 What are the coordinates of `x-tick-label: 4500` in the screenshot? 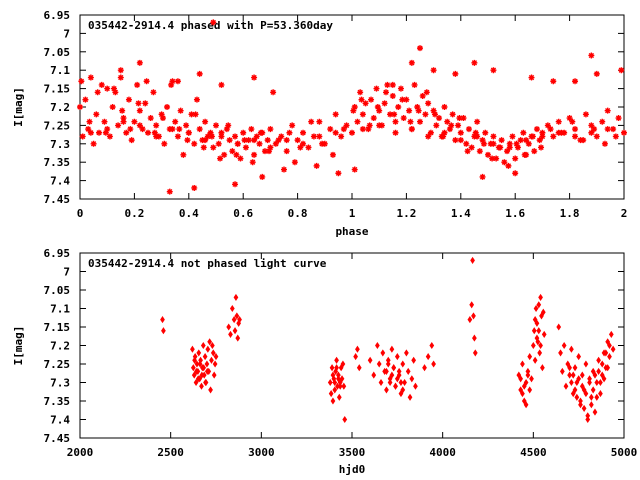 It's located at (533, 452).